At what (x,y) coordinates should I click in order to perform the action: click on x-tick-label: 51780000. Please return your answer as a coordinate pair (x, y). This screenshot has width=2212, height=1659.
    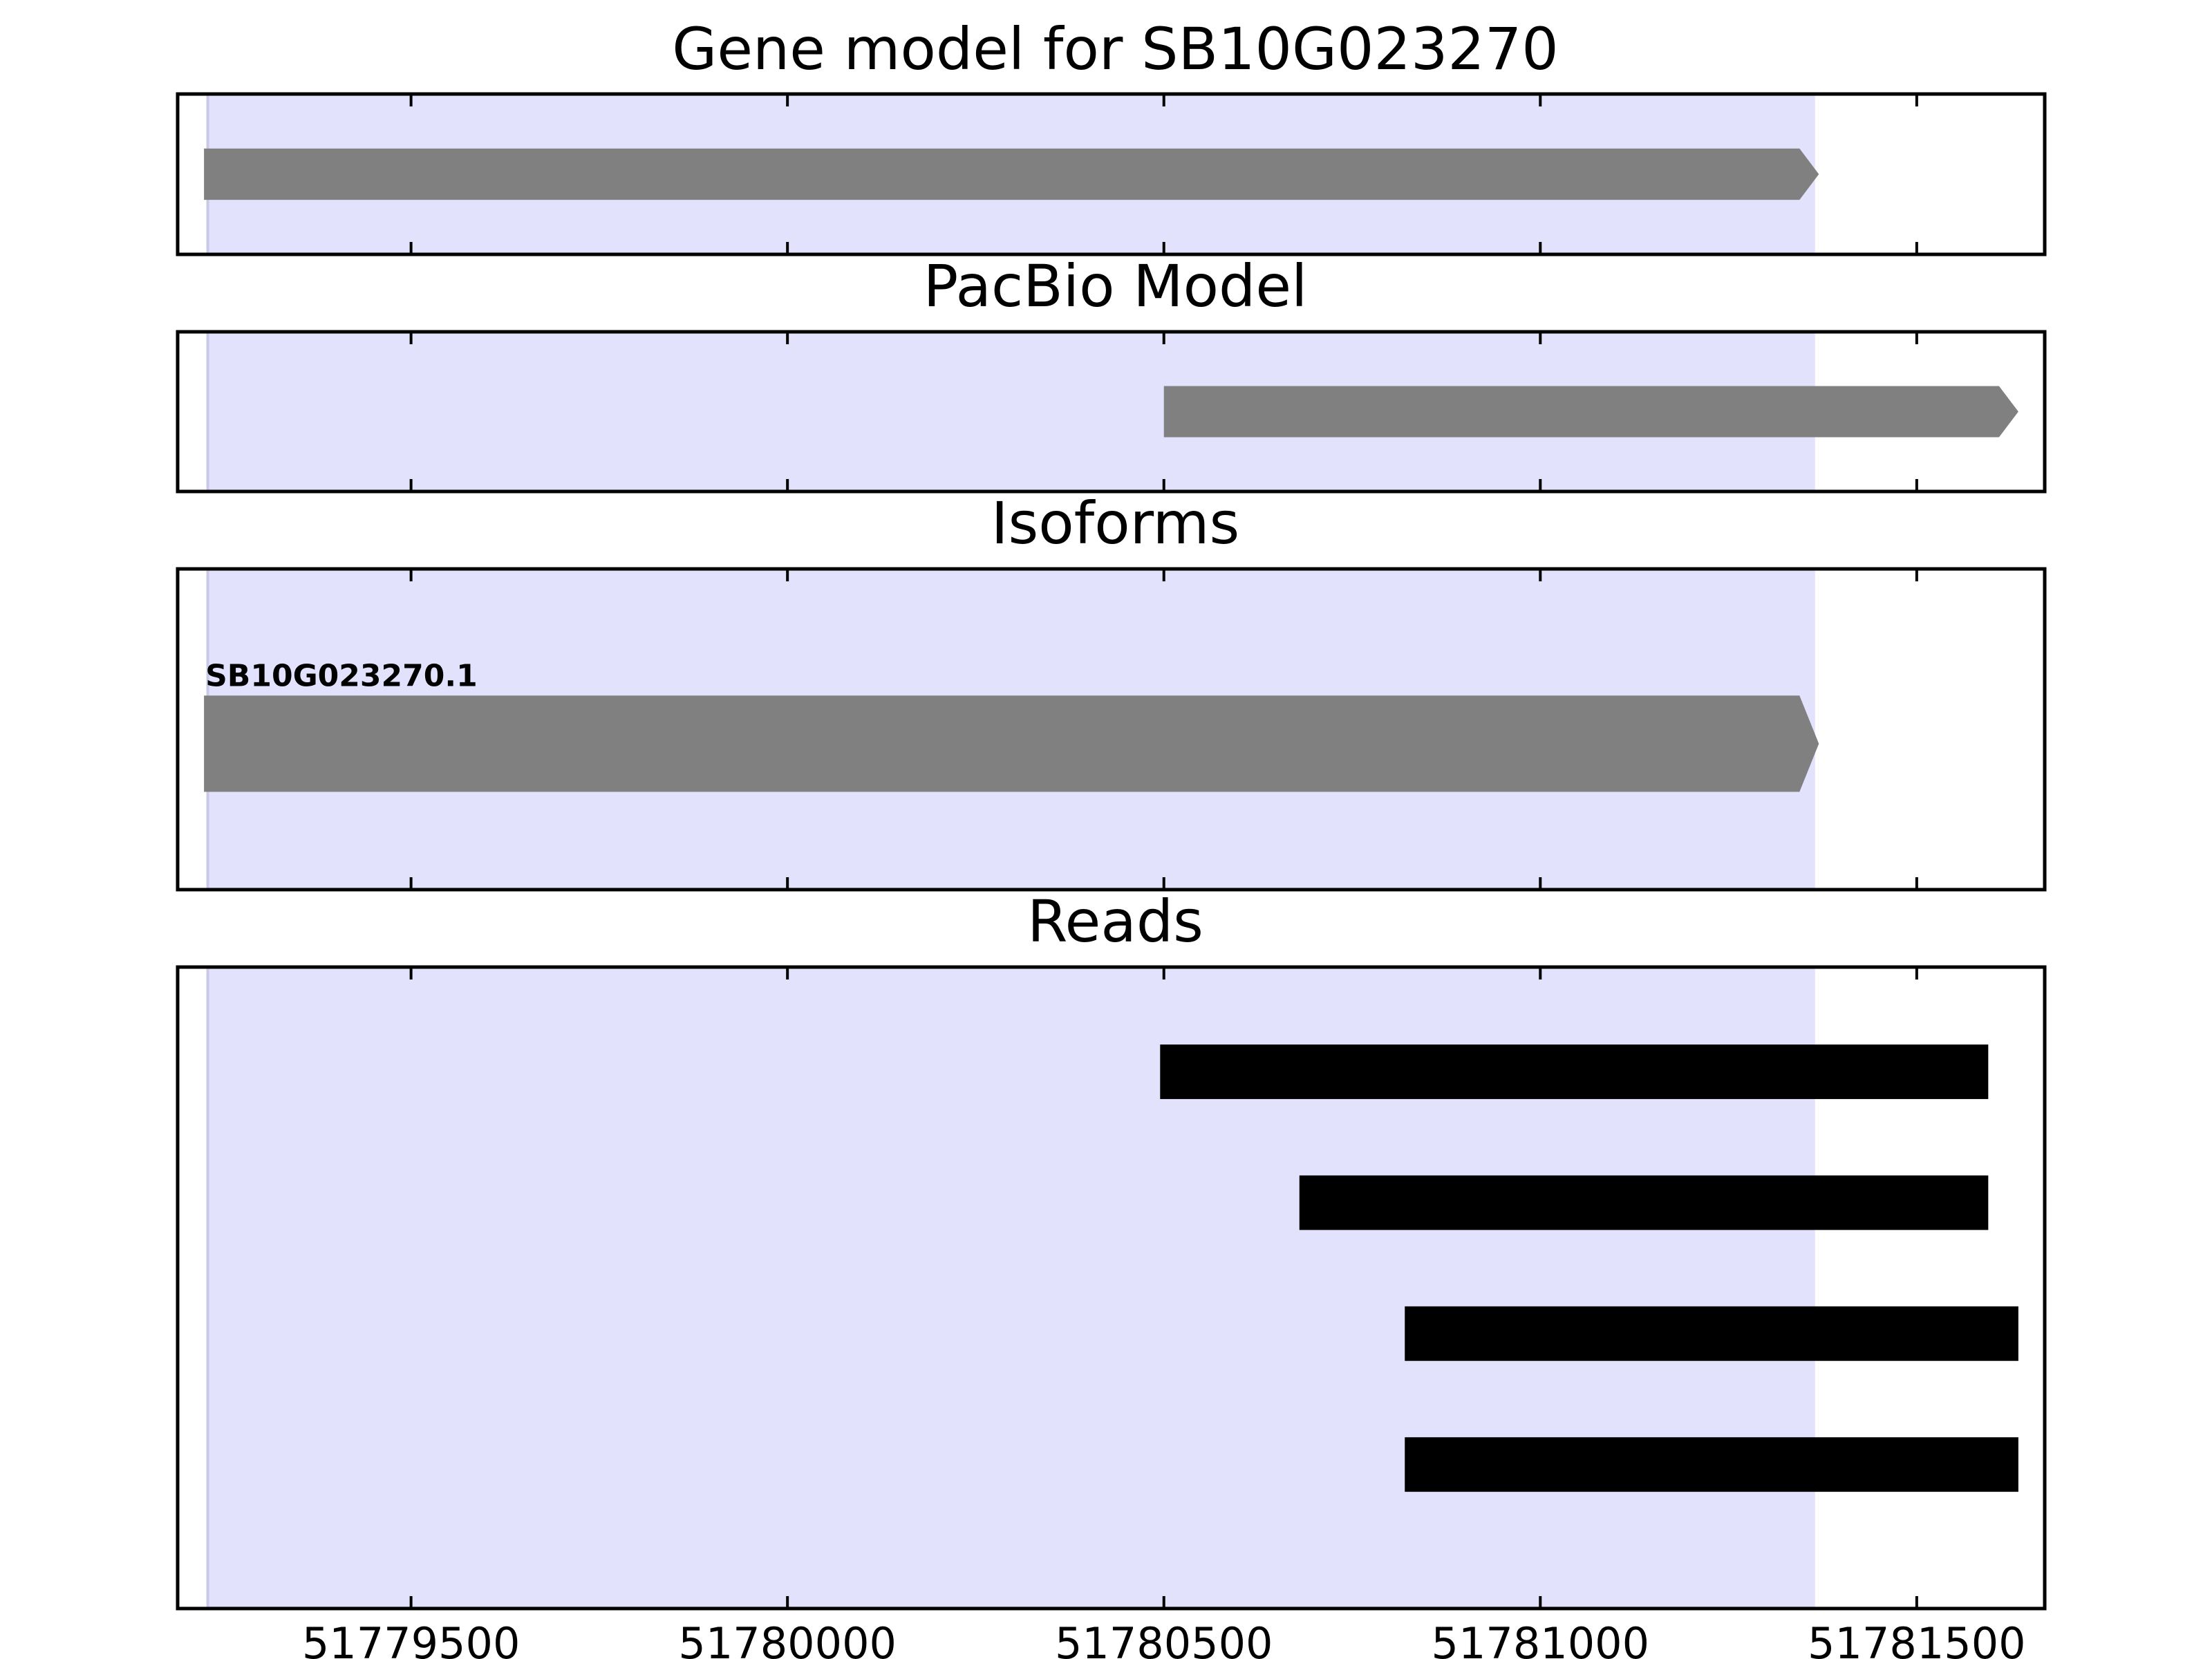
    Looking at the image, I should click on (787, 1638).